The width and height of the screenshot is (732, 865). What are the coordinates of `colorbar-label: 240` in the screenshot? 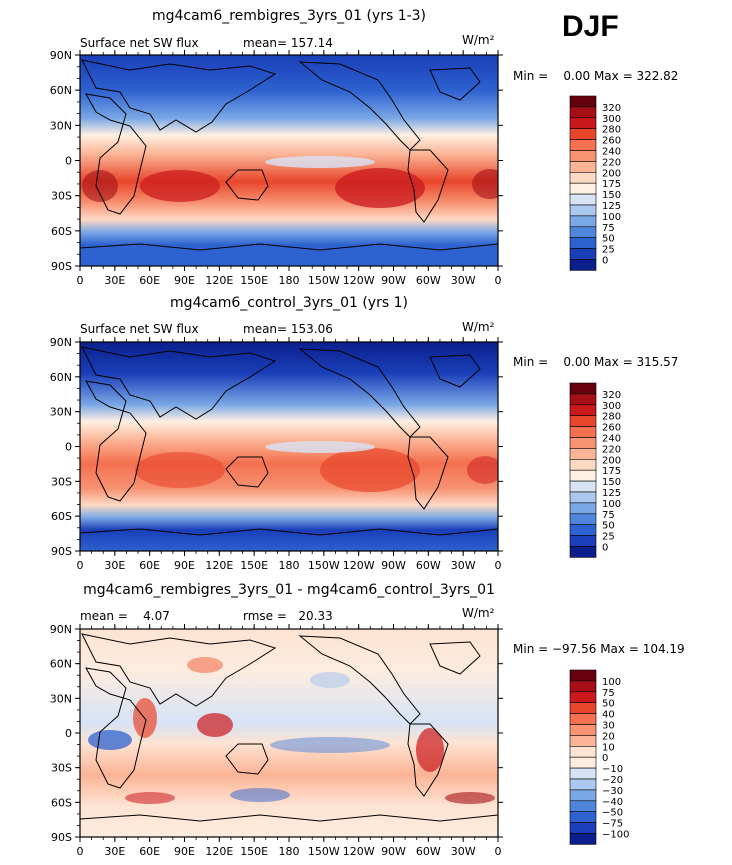 It's located at (611, 152).